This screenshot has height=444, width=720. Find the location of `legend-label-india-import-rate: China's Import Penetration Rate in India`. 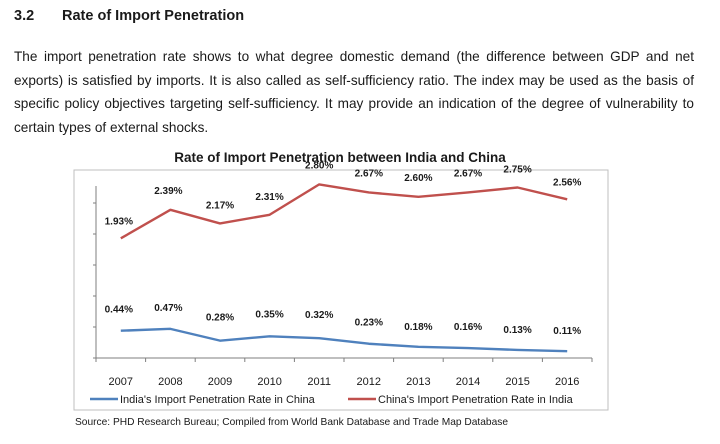

legend-label-india-import-rate: China's Import Penetration Rate in India is located at coordinates (476, 400).